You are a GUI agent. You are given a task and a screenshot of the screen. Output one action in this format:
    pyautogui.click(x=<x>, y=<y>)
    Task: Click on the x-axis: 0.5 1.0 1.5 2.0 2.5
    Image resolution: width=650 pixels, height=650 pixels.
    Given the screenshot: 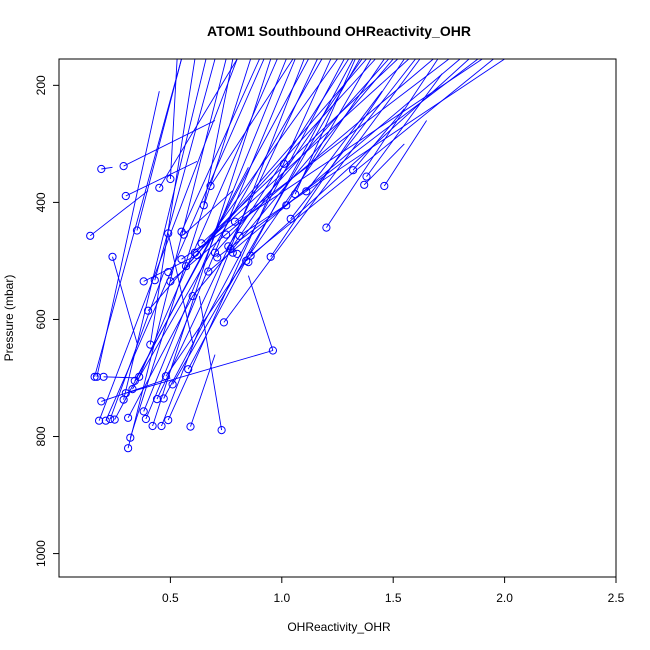 What is the action you would take?
    pyautogui.click(x=393, y=590)
    